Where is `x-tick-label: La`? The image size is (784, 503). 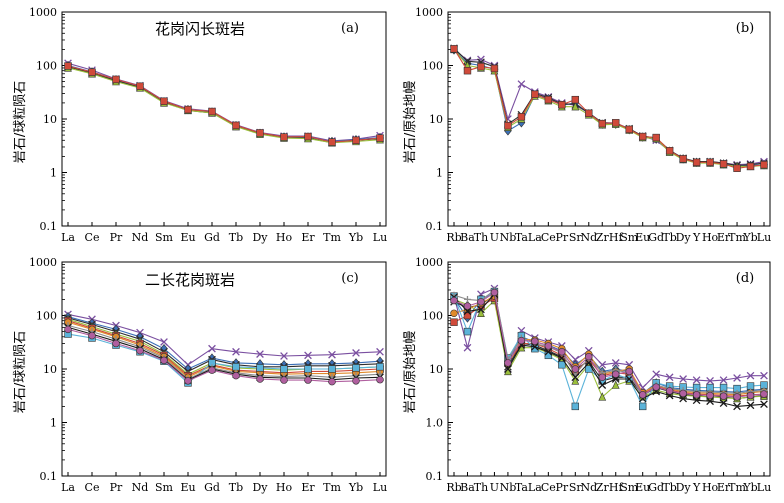
x-tick-label: La is located at coordinates (535, 487).